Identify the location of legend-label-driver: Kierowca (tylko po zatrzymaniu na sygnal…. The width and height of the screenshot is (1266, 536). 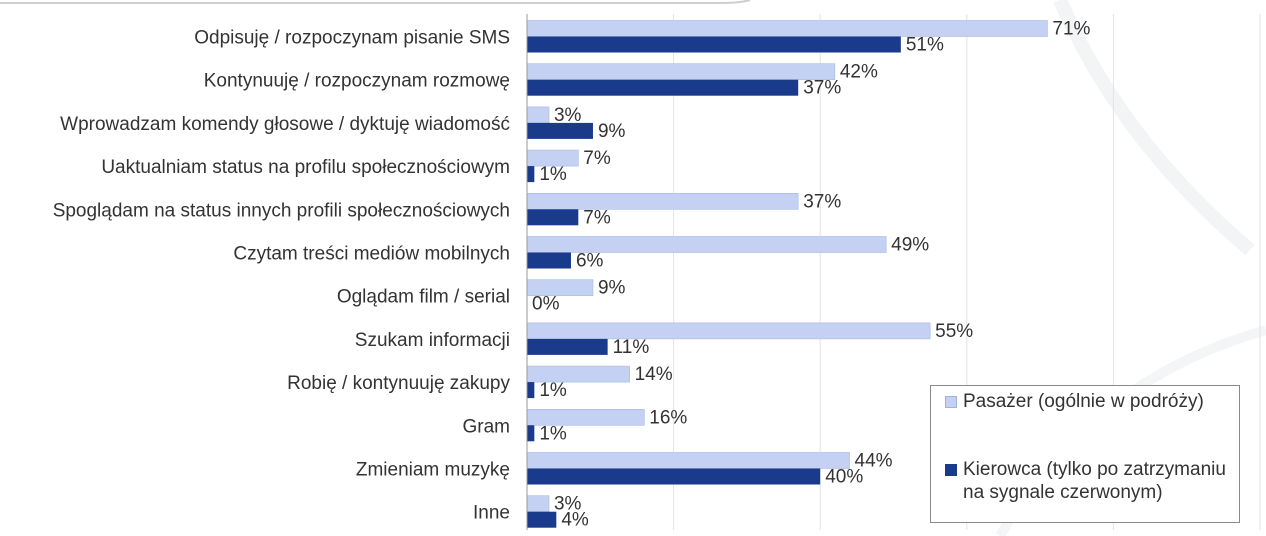
(1094, 481).